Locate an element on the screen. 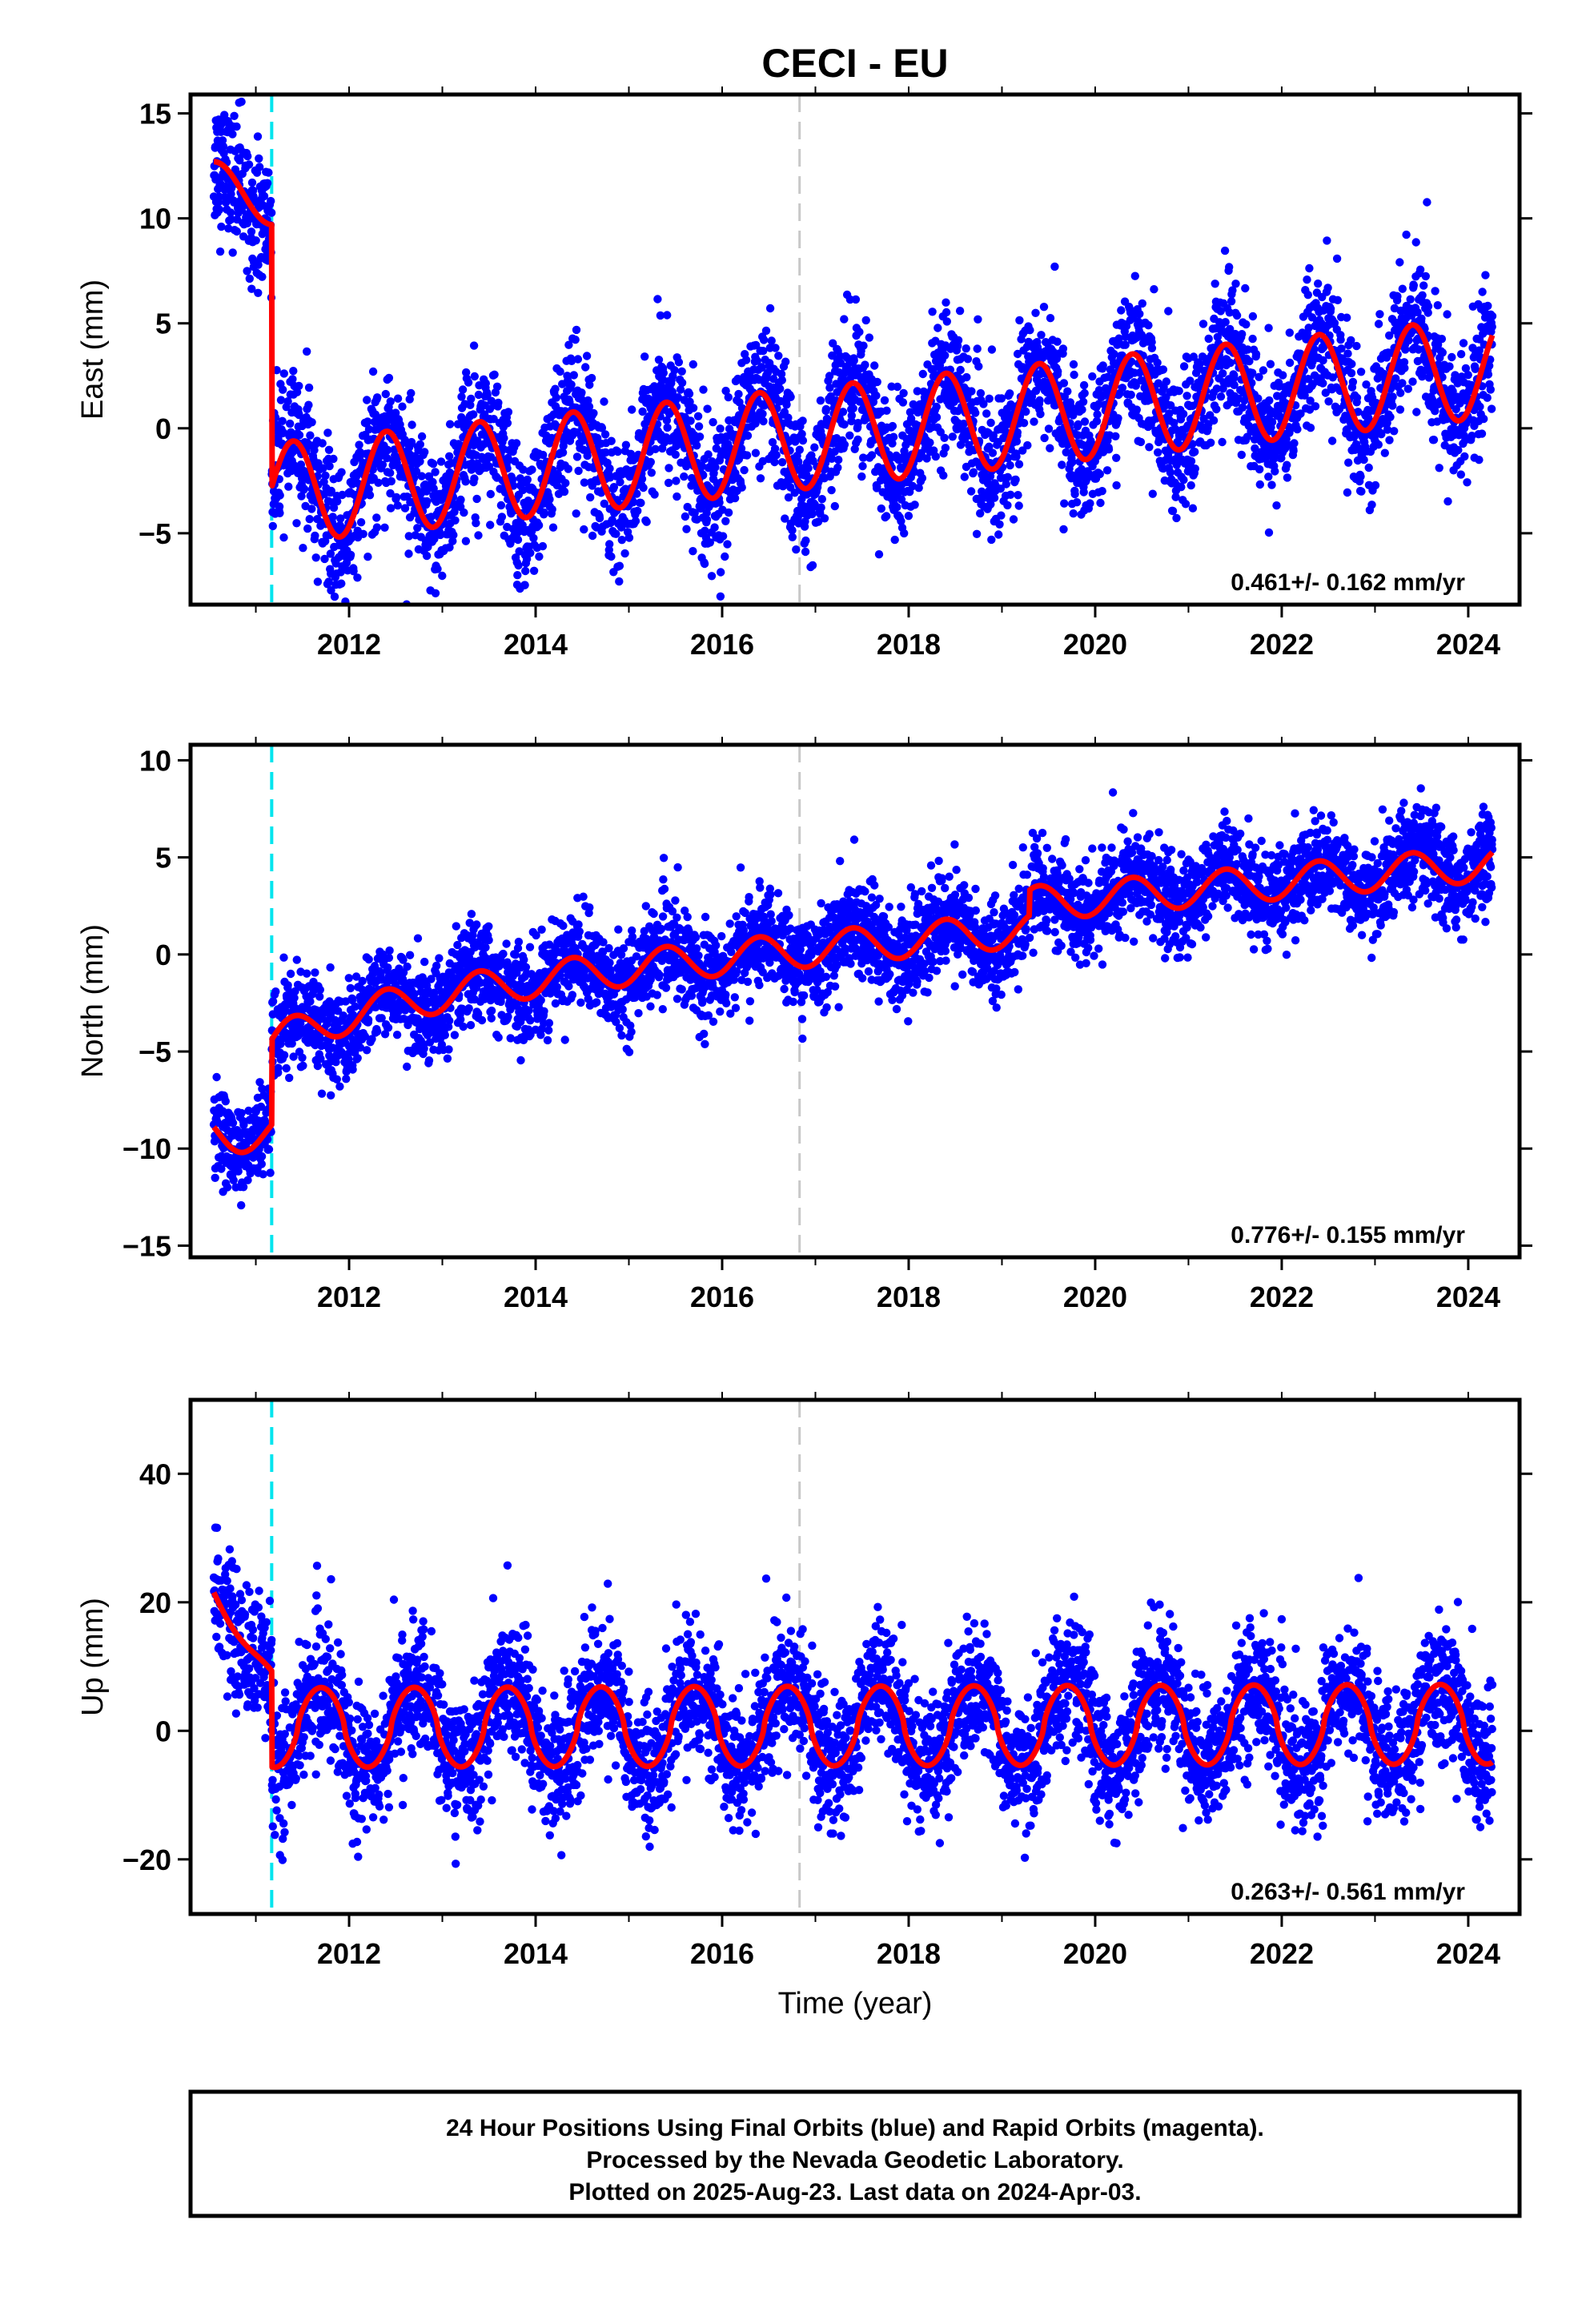  y-axis-label: East (mm) is located at coordinates (93, 349).